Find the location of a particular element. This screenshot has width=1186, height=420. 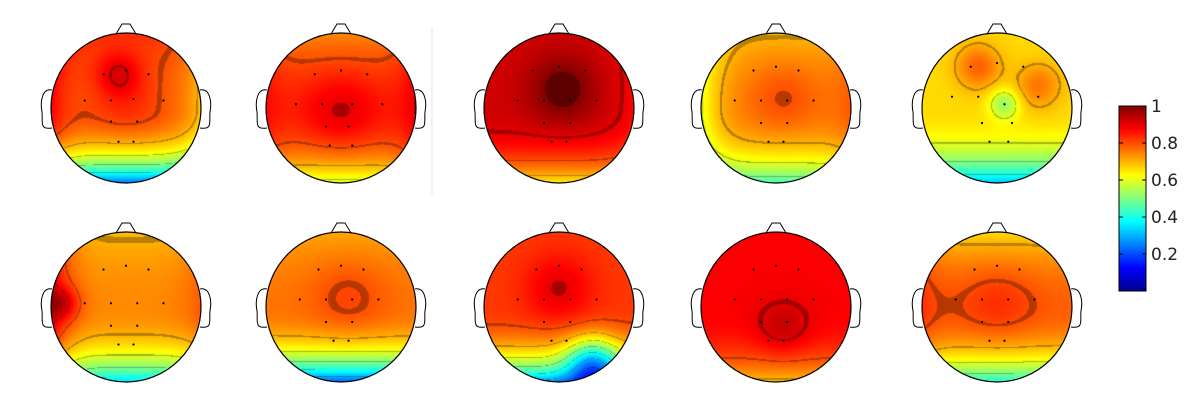

colorbar-tick-label: 1 is located at coordinates (1156, 107).